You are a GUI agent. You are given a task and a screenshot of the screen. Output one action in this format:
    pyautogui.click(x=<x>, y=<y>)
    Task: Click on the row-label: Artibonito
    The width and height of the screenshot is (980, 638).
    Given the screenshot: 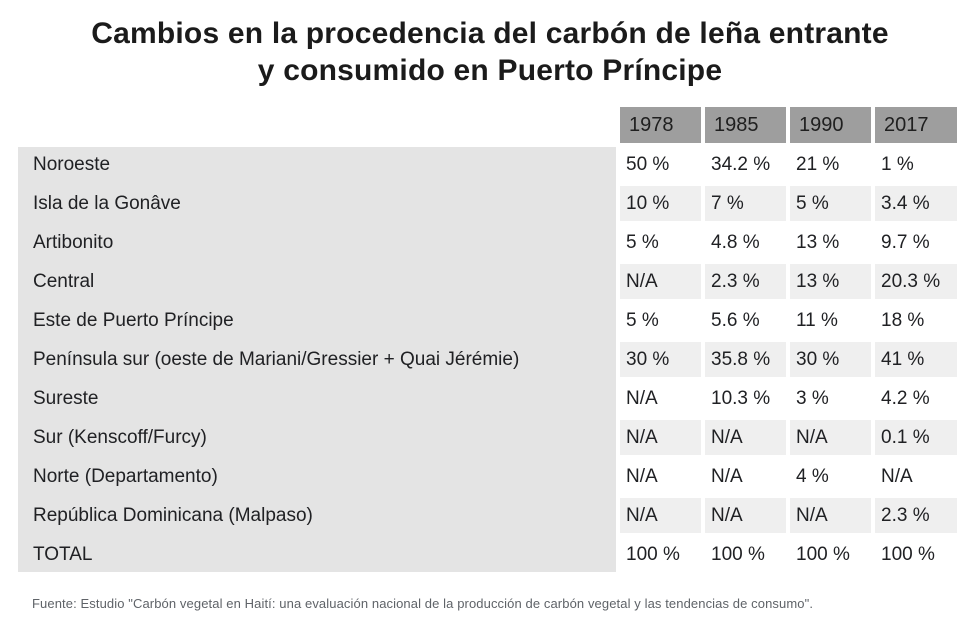 What is the action you would take?
    pyautogui.click(x=73, y=242)
    